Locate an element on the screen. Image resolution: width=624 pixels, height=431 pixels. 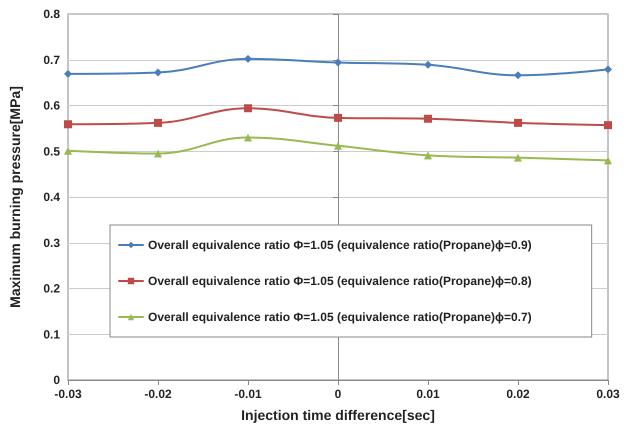
y-tick-label: 0 is located at coordinates (56, 380).